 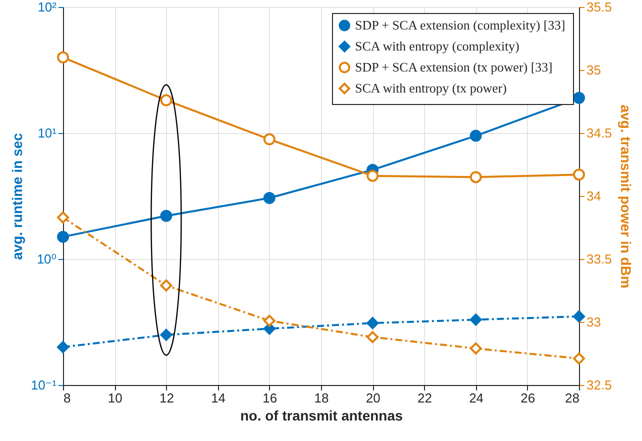 I want to click on y2-tick-label: 33.5, so click(x=599, y=259).